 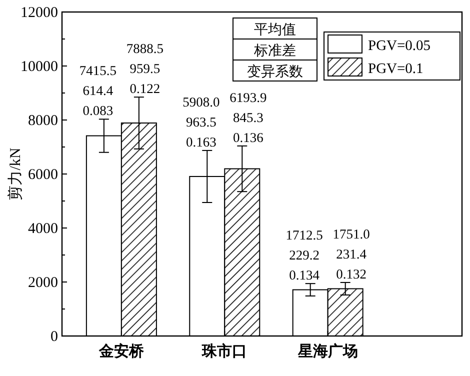 I want to click on data-label: 1712.5 229.2 0.134, so click(x=305, y=255).